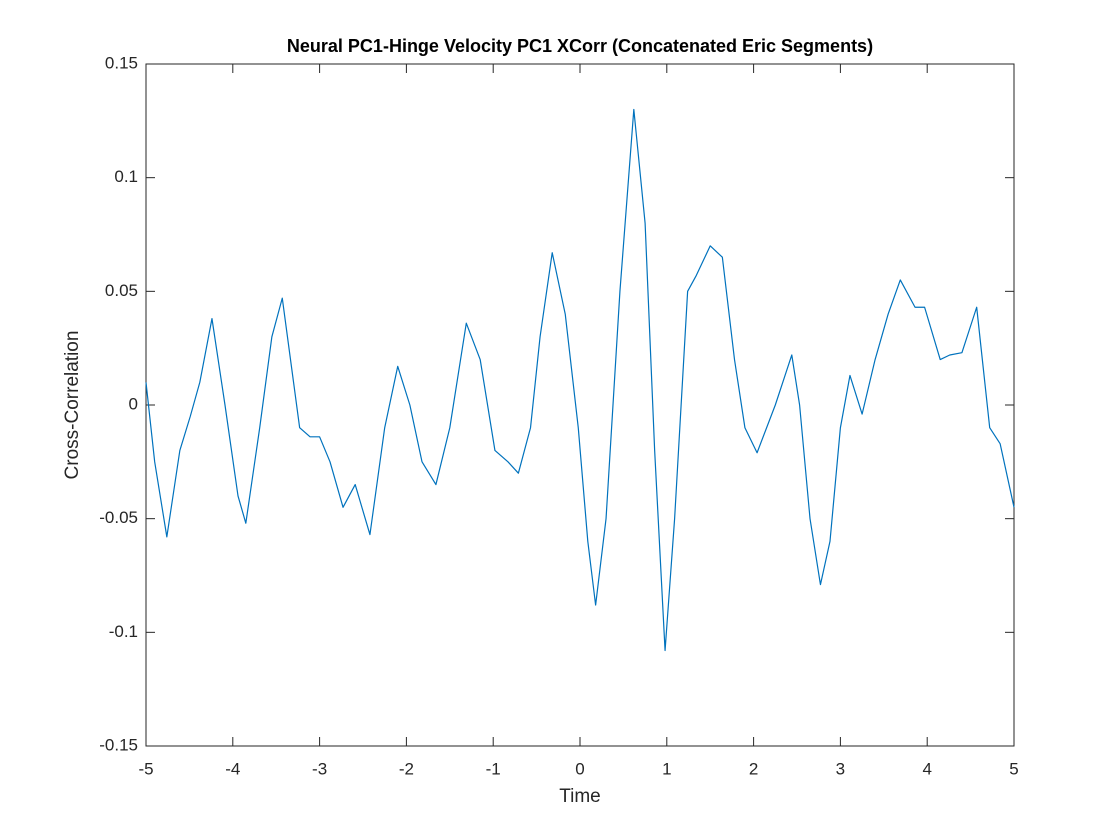 This screenshot has height=840, width=1120. I want to click on x-tick-label: 4, so click(926, 768).